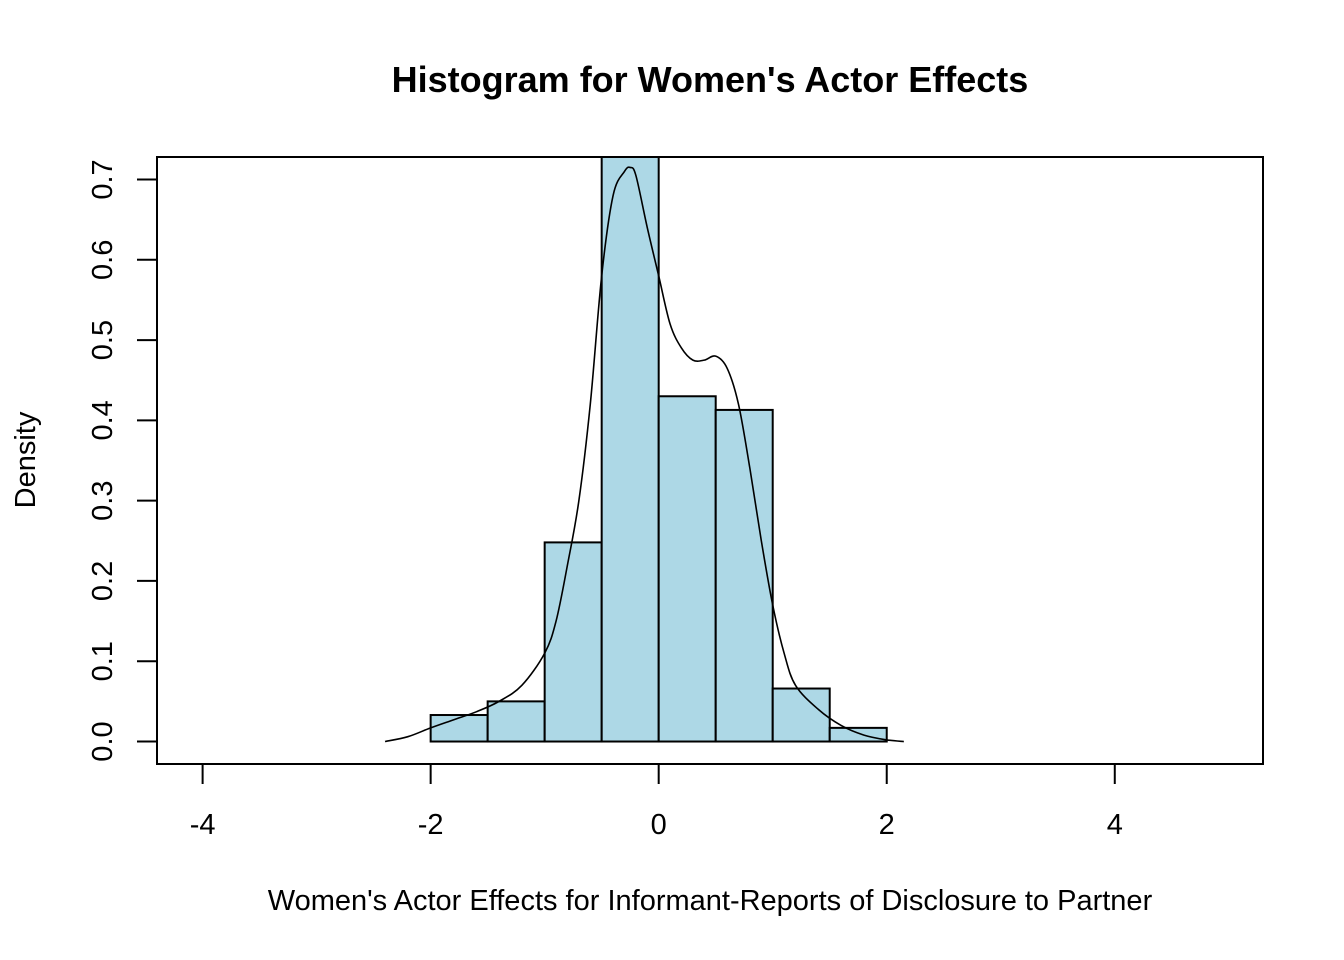  Describe the element at coordinates (103, 500) in the screenshot. I see `y-tick-label: 0.3` at that location.